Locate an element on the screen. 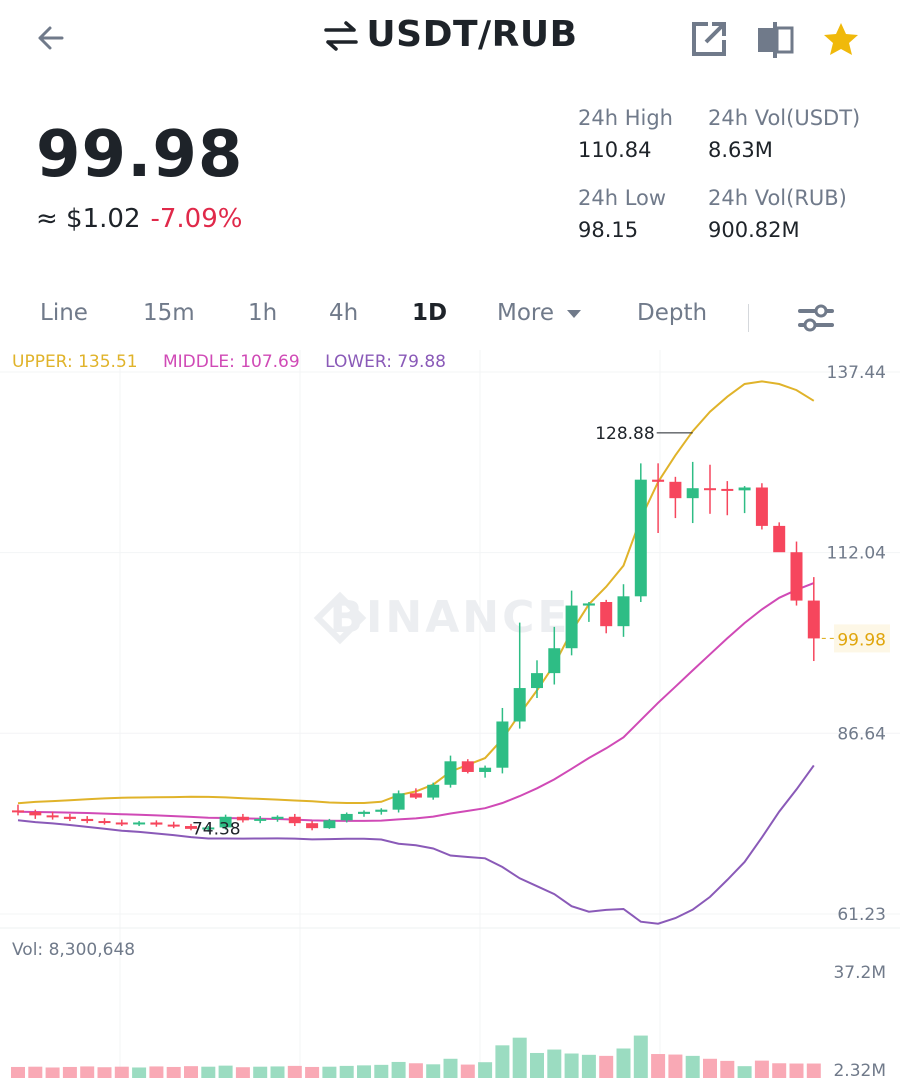  swap-arrows-icon is located at coordinates (341, 36).